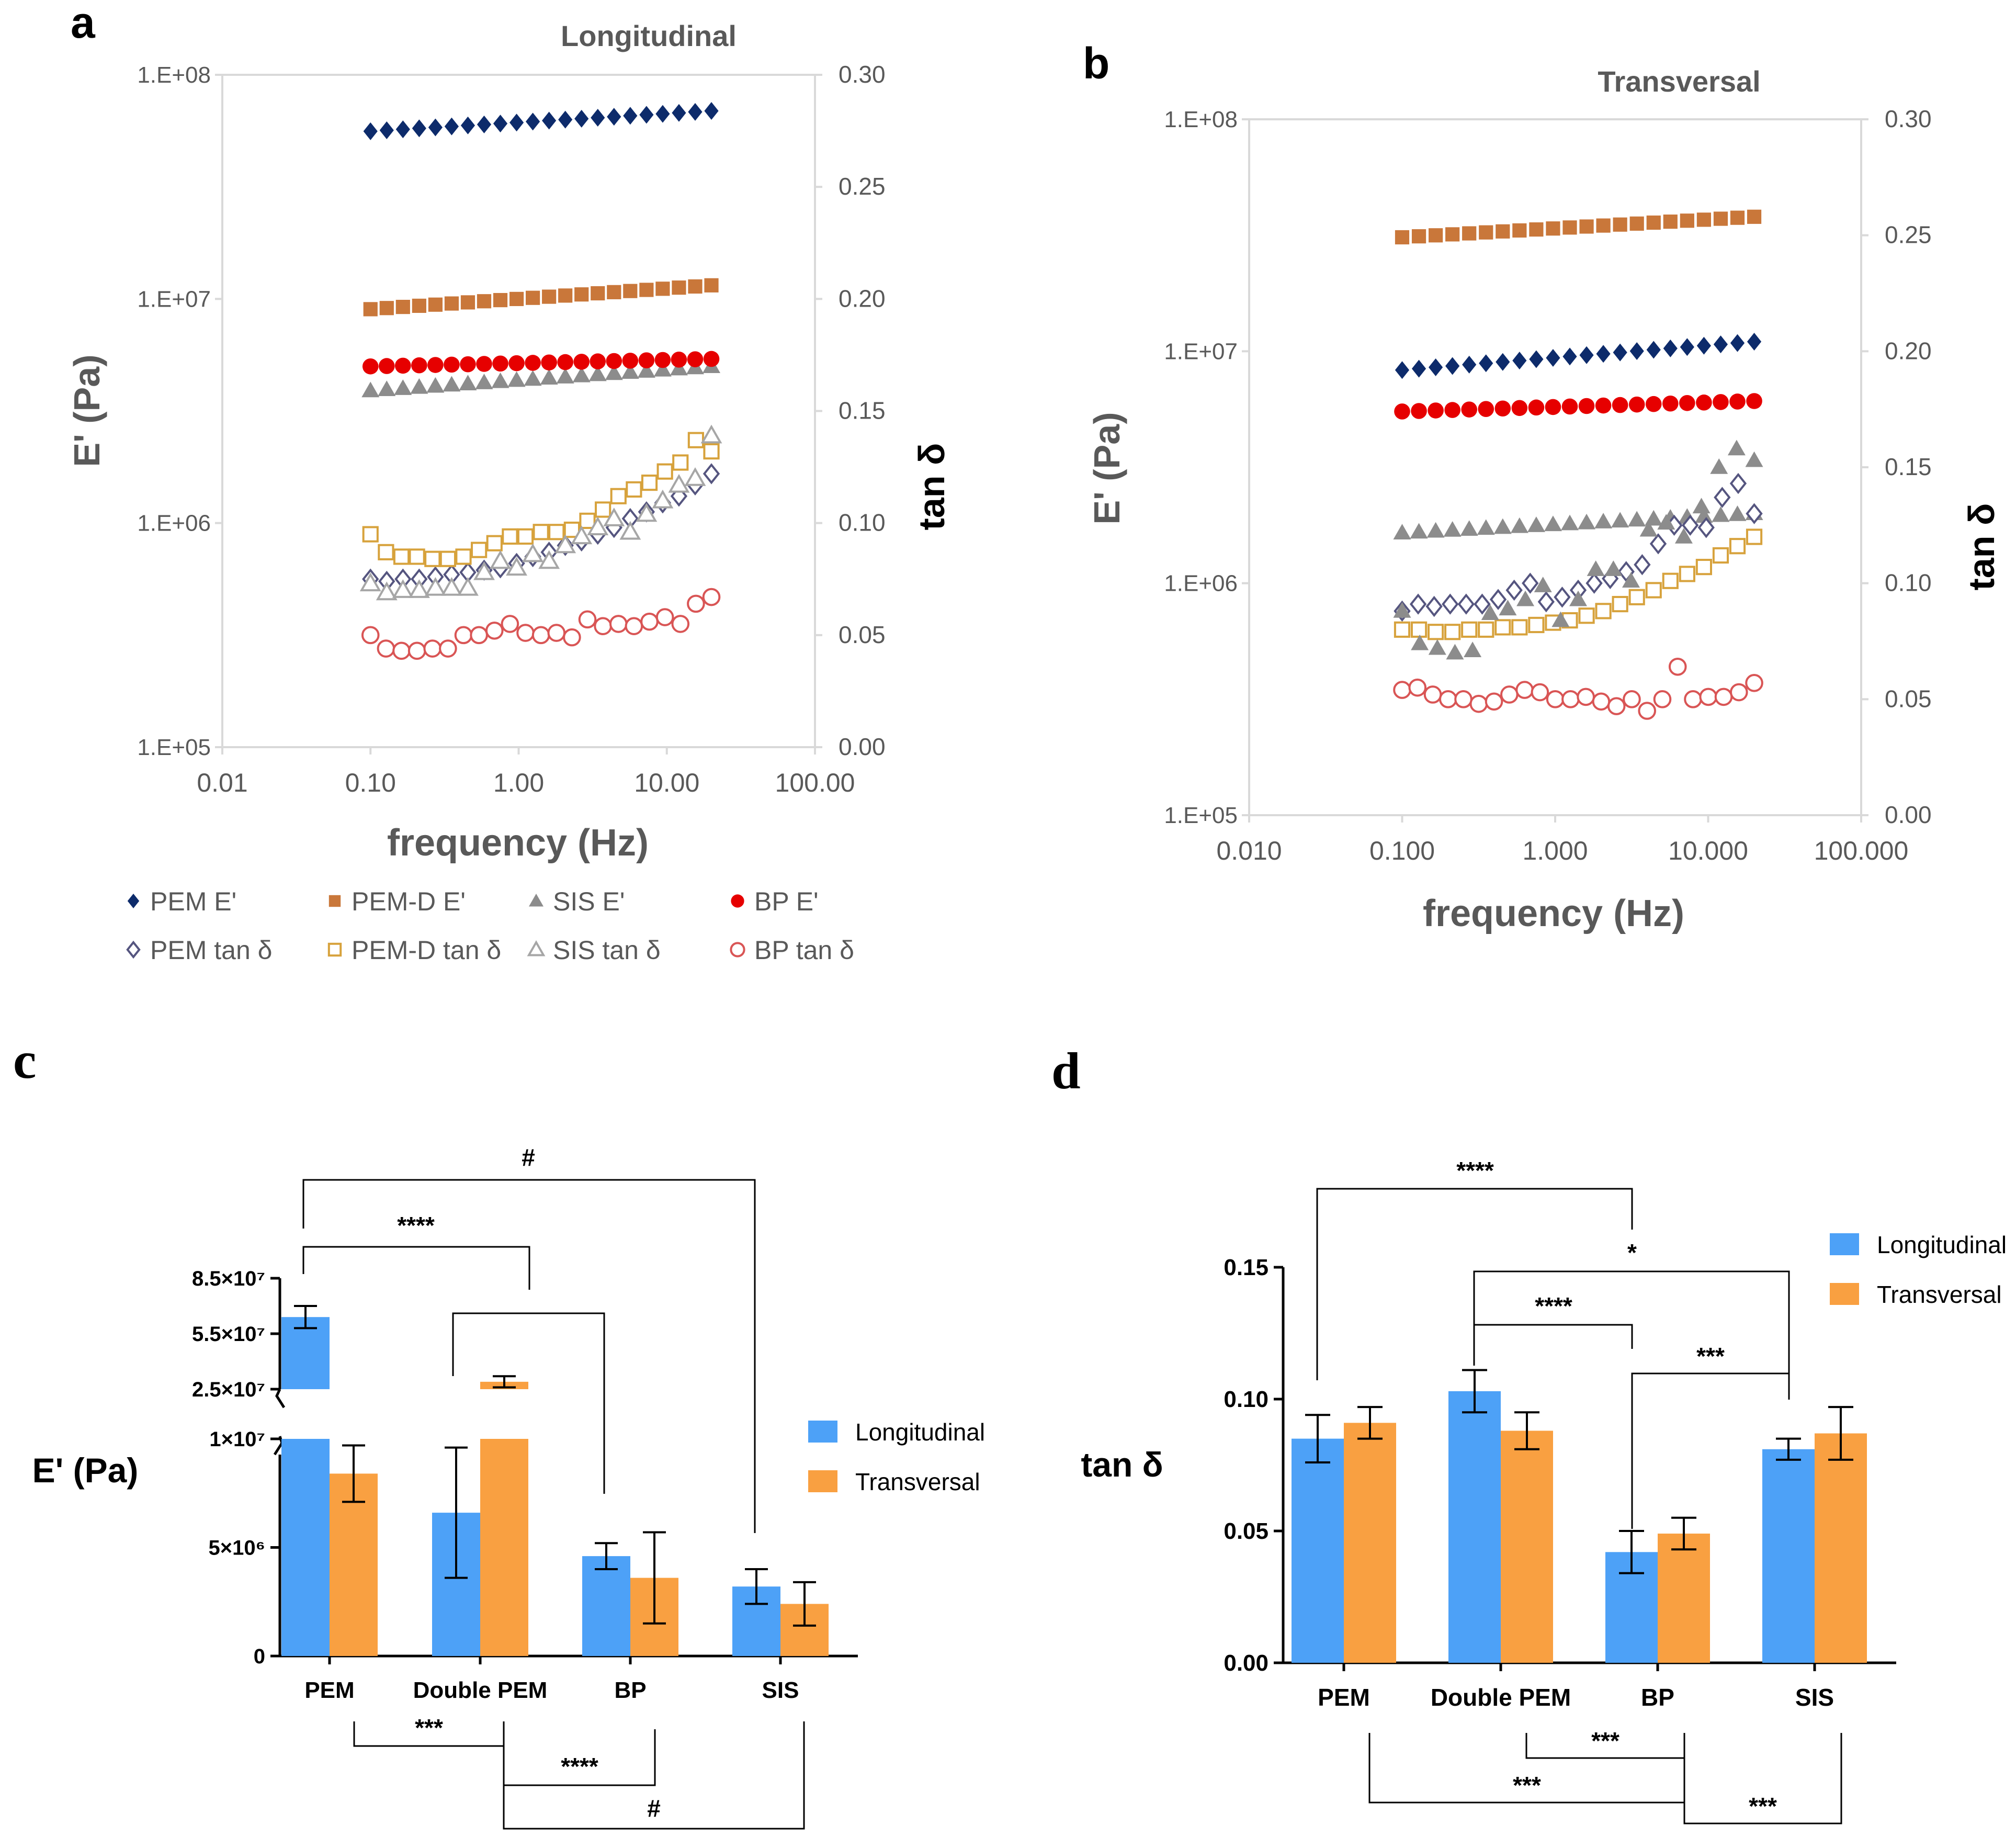 The image size is (2016, 1836). I want to click on legend-item-sis-tan: SIS tan δ, so click(594, 950).